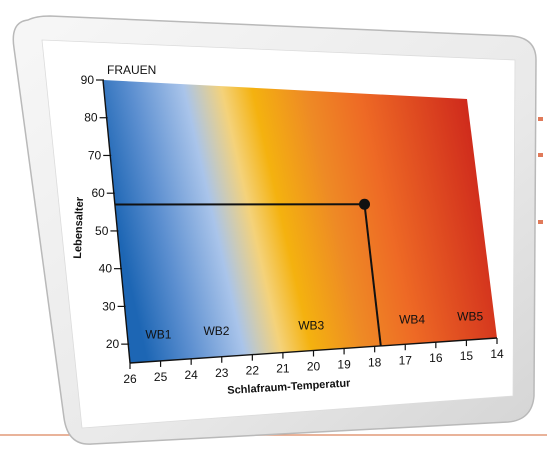  I want to click on x-tick-label: 16, so click(436, 358).